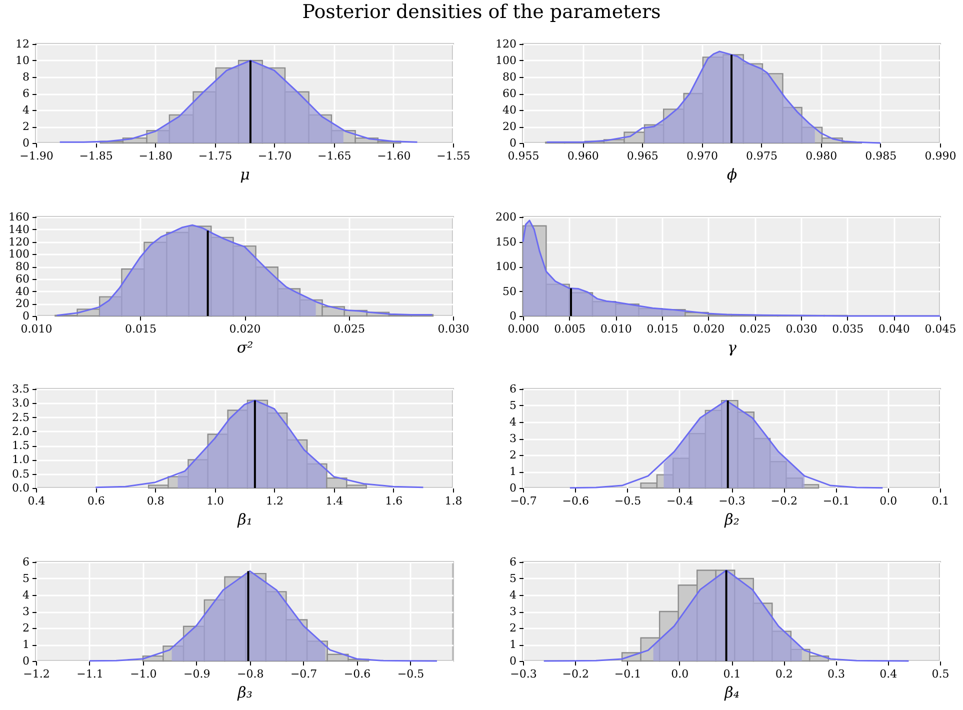 The width and height of the screenshot is (963, 710). I want to click on x-tick-label: −1.2, so click(36, 673).